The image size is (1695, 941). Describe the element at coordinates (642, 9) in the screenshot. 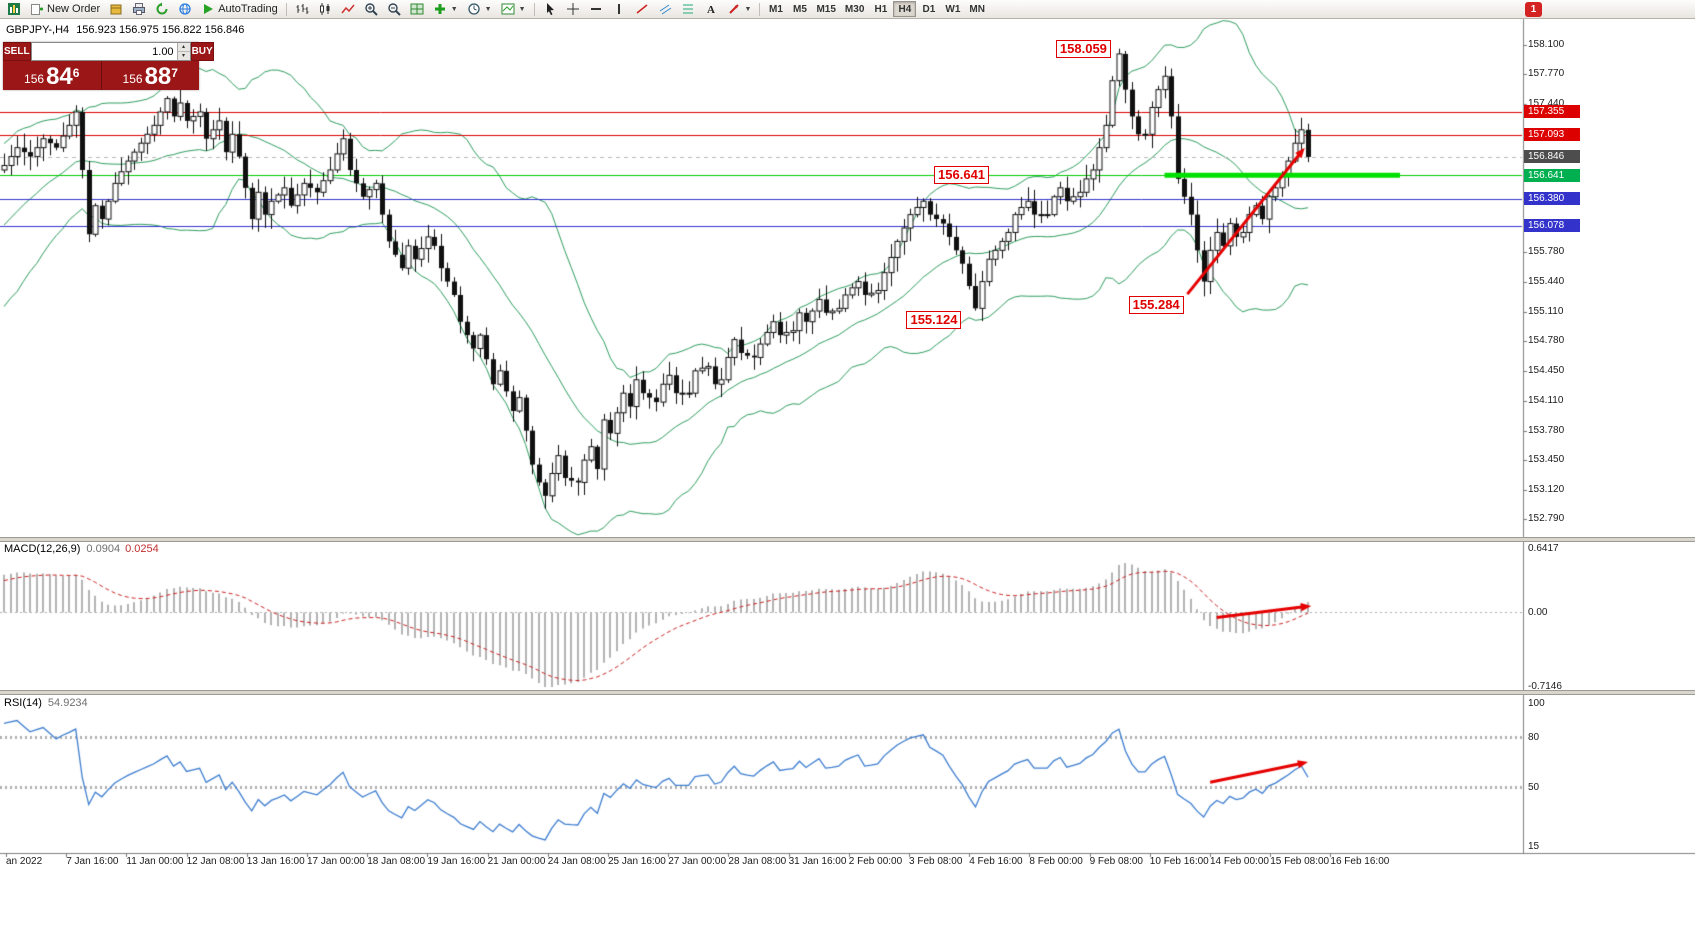

I see `trendline-tool-button` at that location.